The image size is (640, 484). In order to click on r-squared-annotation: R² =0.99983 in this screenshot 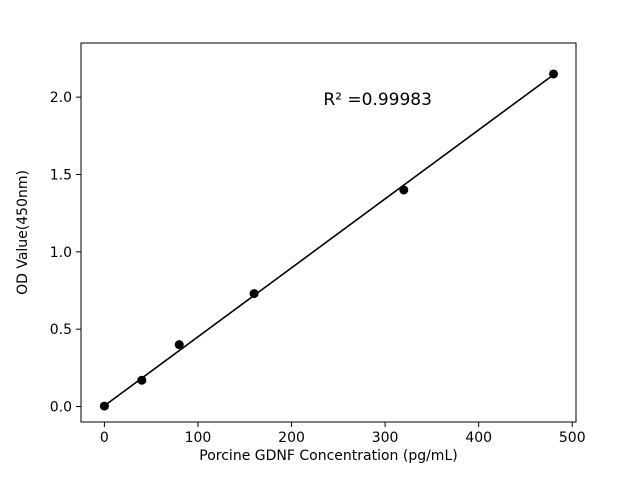, I will do `click(377, 100)`.